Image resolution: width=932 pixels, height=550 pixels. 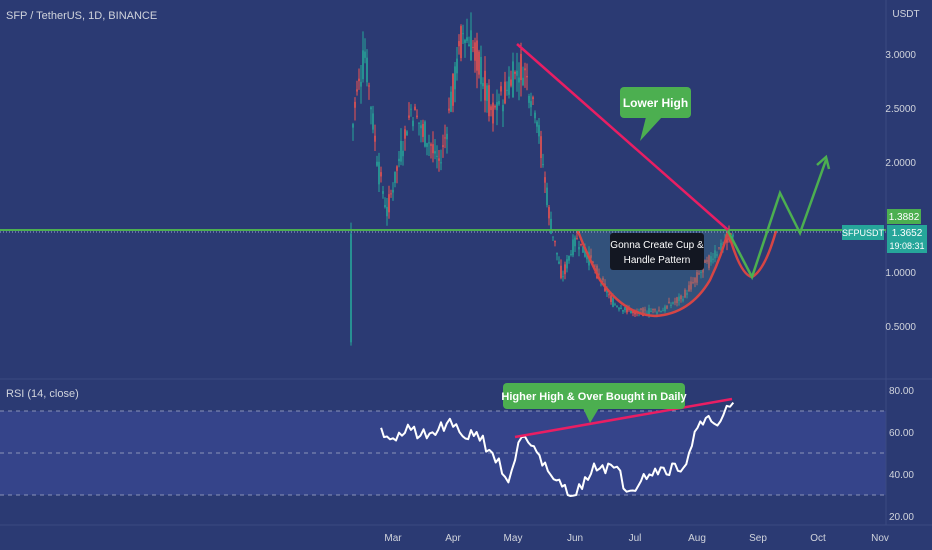 I want to click on rsi-line, so click(x=557, y=449).